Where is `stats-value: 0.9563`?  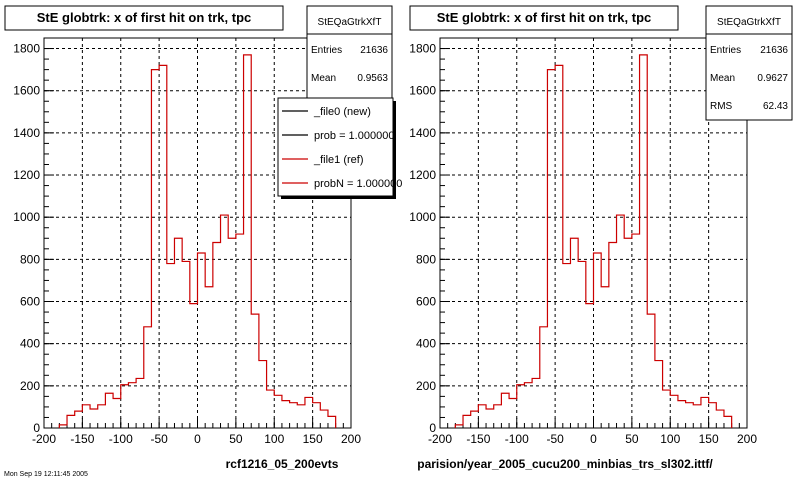
stats-value: 0.9563 is located at coordinates (372, 78).